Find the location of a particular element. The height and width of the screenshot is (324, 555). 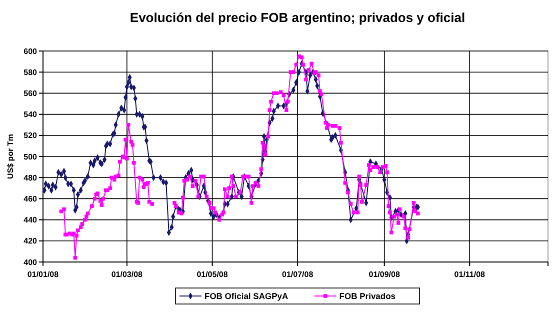

y-tick-label: 540 is located at coordinates (31, 115).